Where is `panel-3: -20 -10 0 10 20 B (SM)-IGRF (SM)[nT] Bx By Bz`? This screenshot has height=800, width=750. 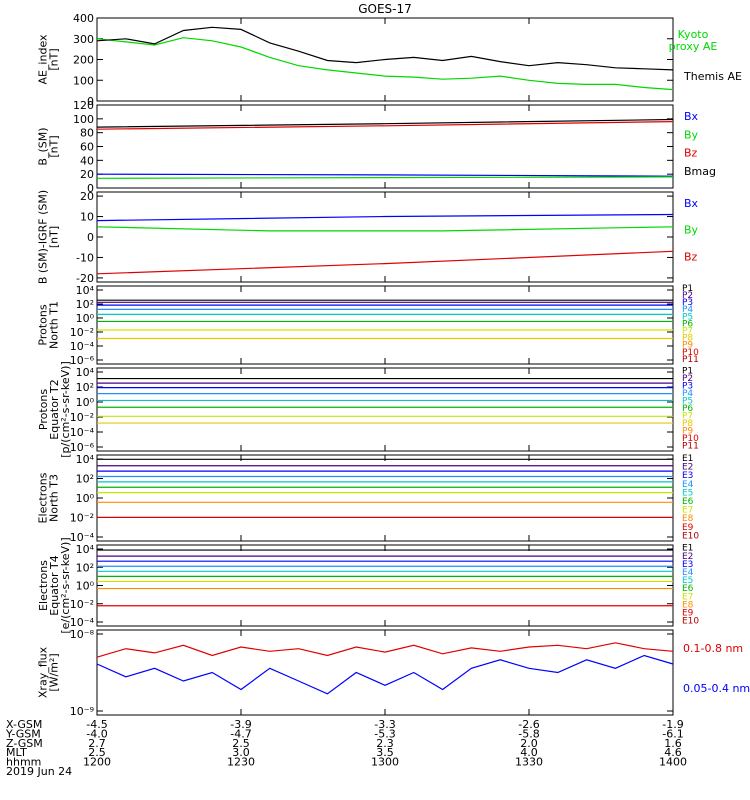 panel-3: -20 -10 0 10 20 B (SM)-IGRF (SM)[nT] Bx By Bz is located at coordinates (368, 237).